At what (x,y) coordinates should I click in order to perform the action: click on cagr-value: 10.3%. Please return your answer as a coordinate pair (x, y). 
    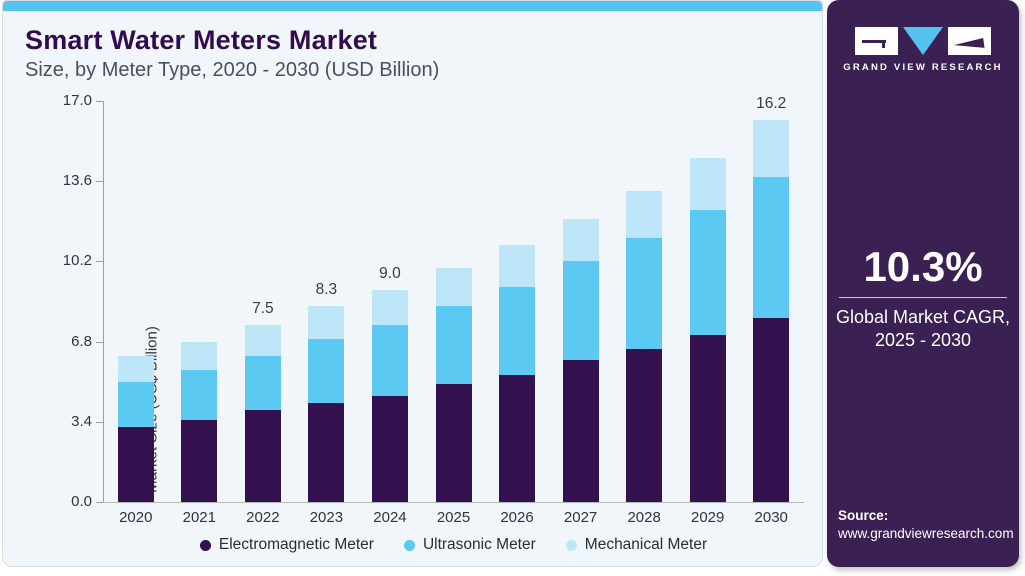
    Looking at the image, I should click on (923, 266).